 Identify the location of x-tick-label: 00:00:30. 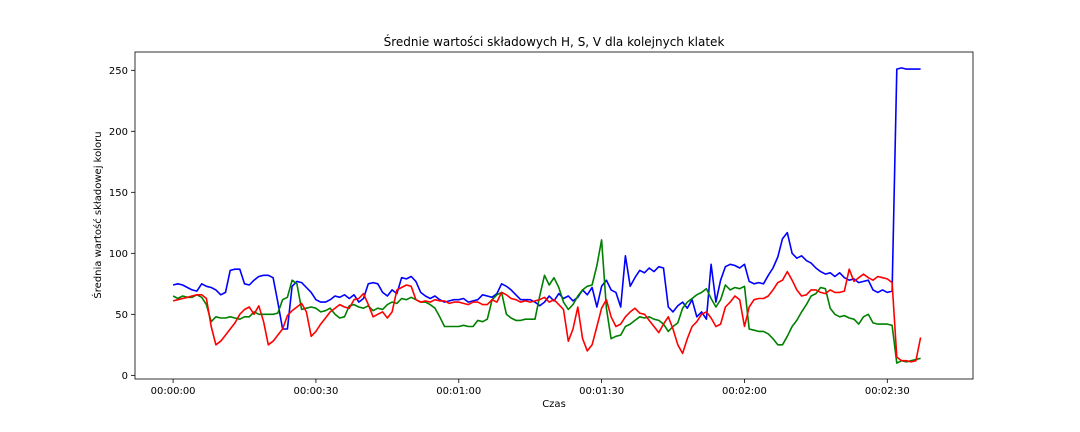
(315, 391).